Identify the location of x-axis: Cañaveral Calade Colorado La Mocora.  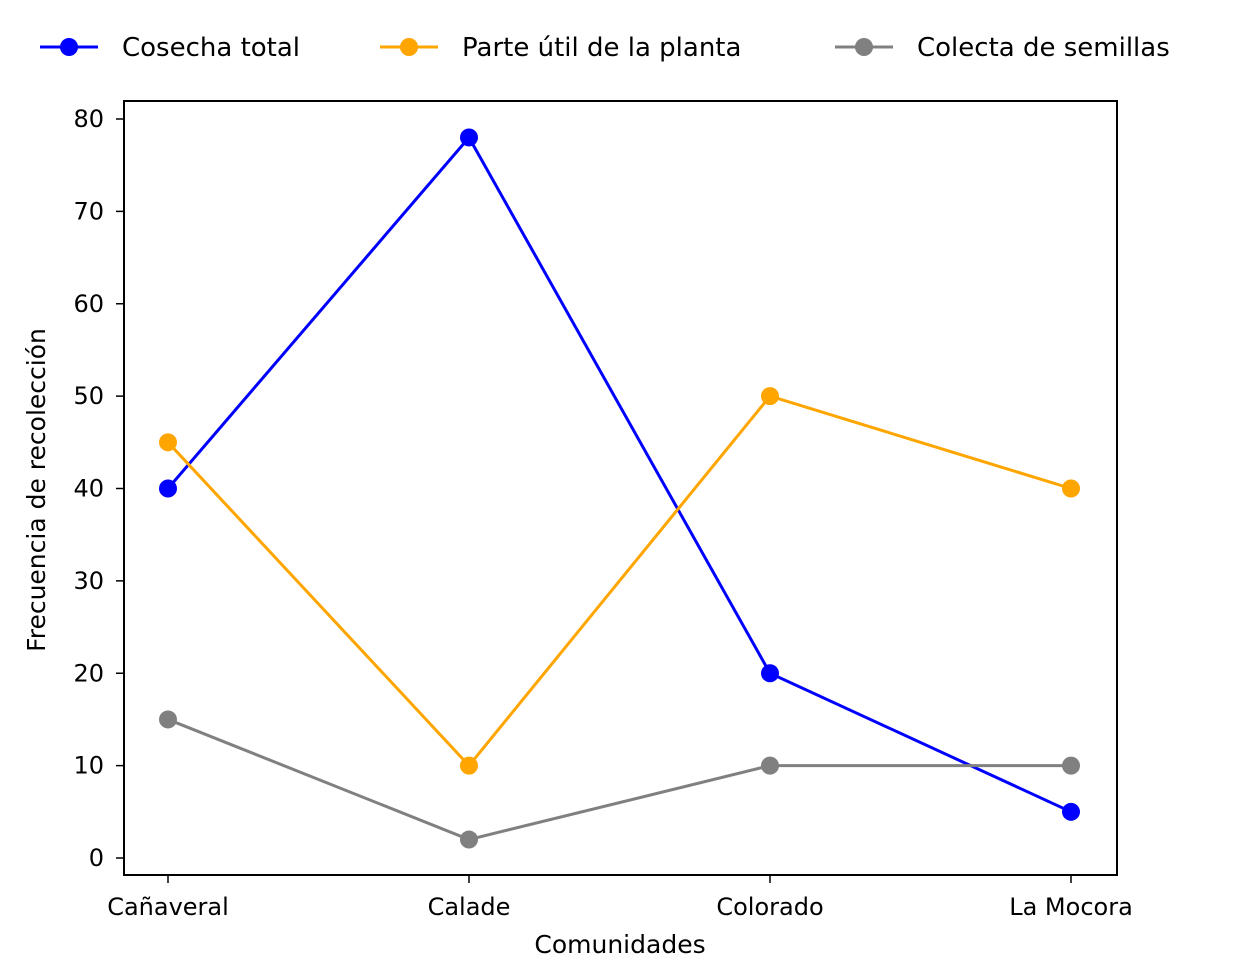
(620, 898).